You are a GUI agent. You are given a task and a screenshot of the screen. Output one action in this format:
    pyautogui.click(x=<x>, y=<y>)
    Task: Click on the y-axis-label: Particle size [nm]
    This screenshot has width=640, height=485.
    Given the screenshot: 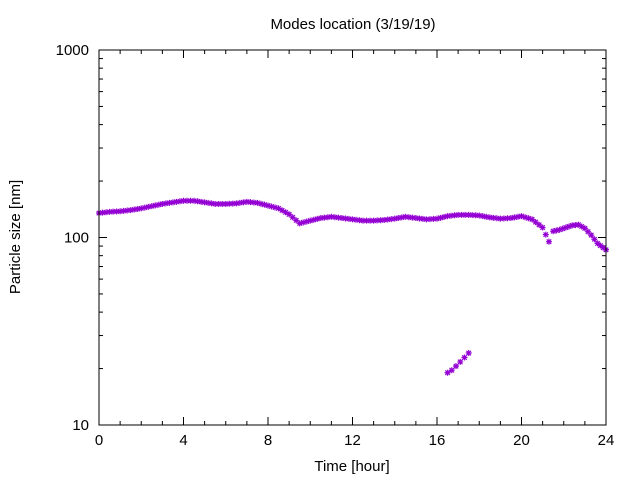 What is the action you would take?
    pyautogui.click(x=15, y=237)
    